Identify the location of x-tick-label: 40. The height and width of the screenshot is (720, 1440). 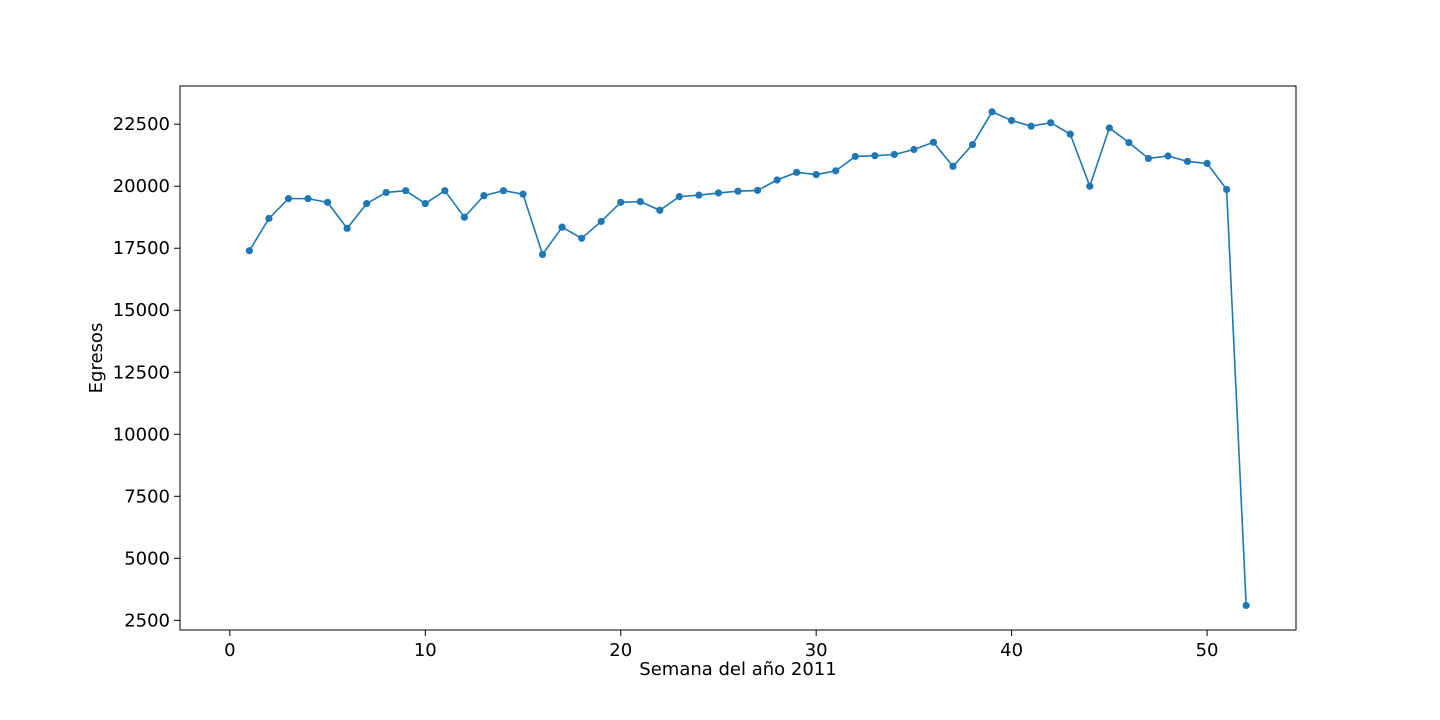
(1011, 650).